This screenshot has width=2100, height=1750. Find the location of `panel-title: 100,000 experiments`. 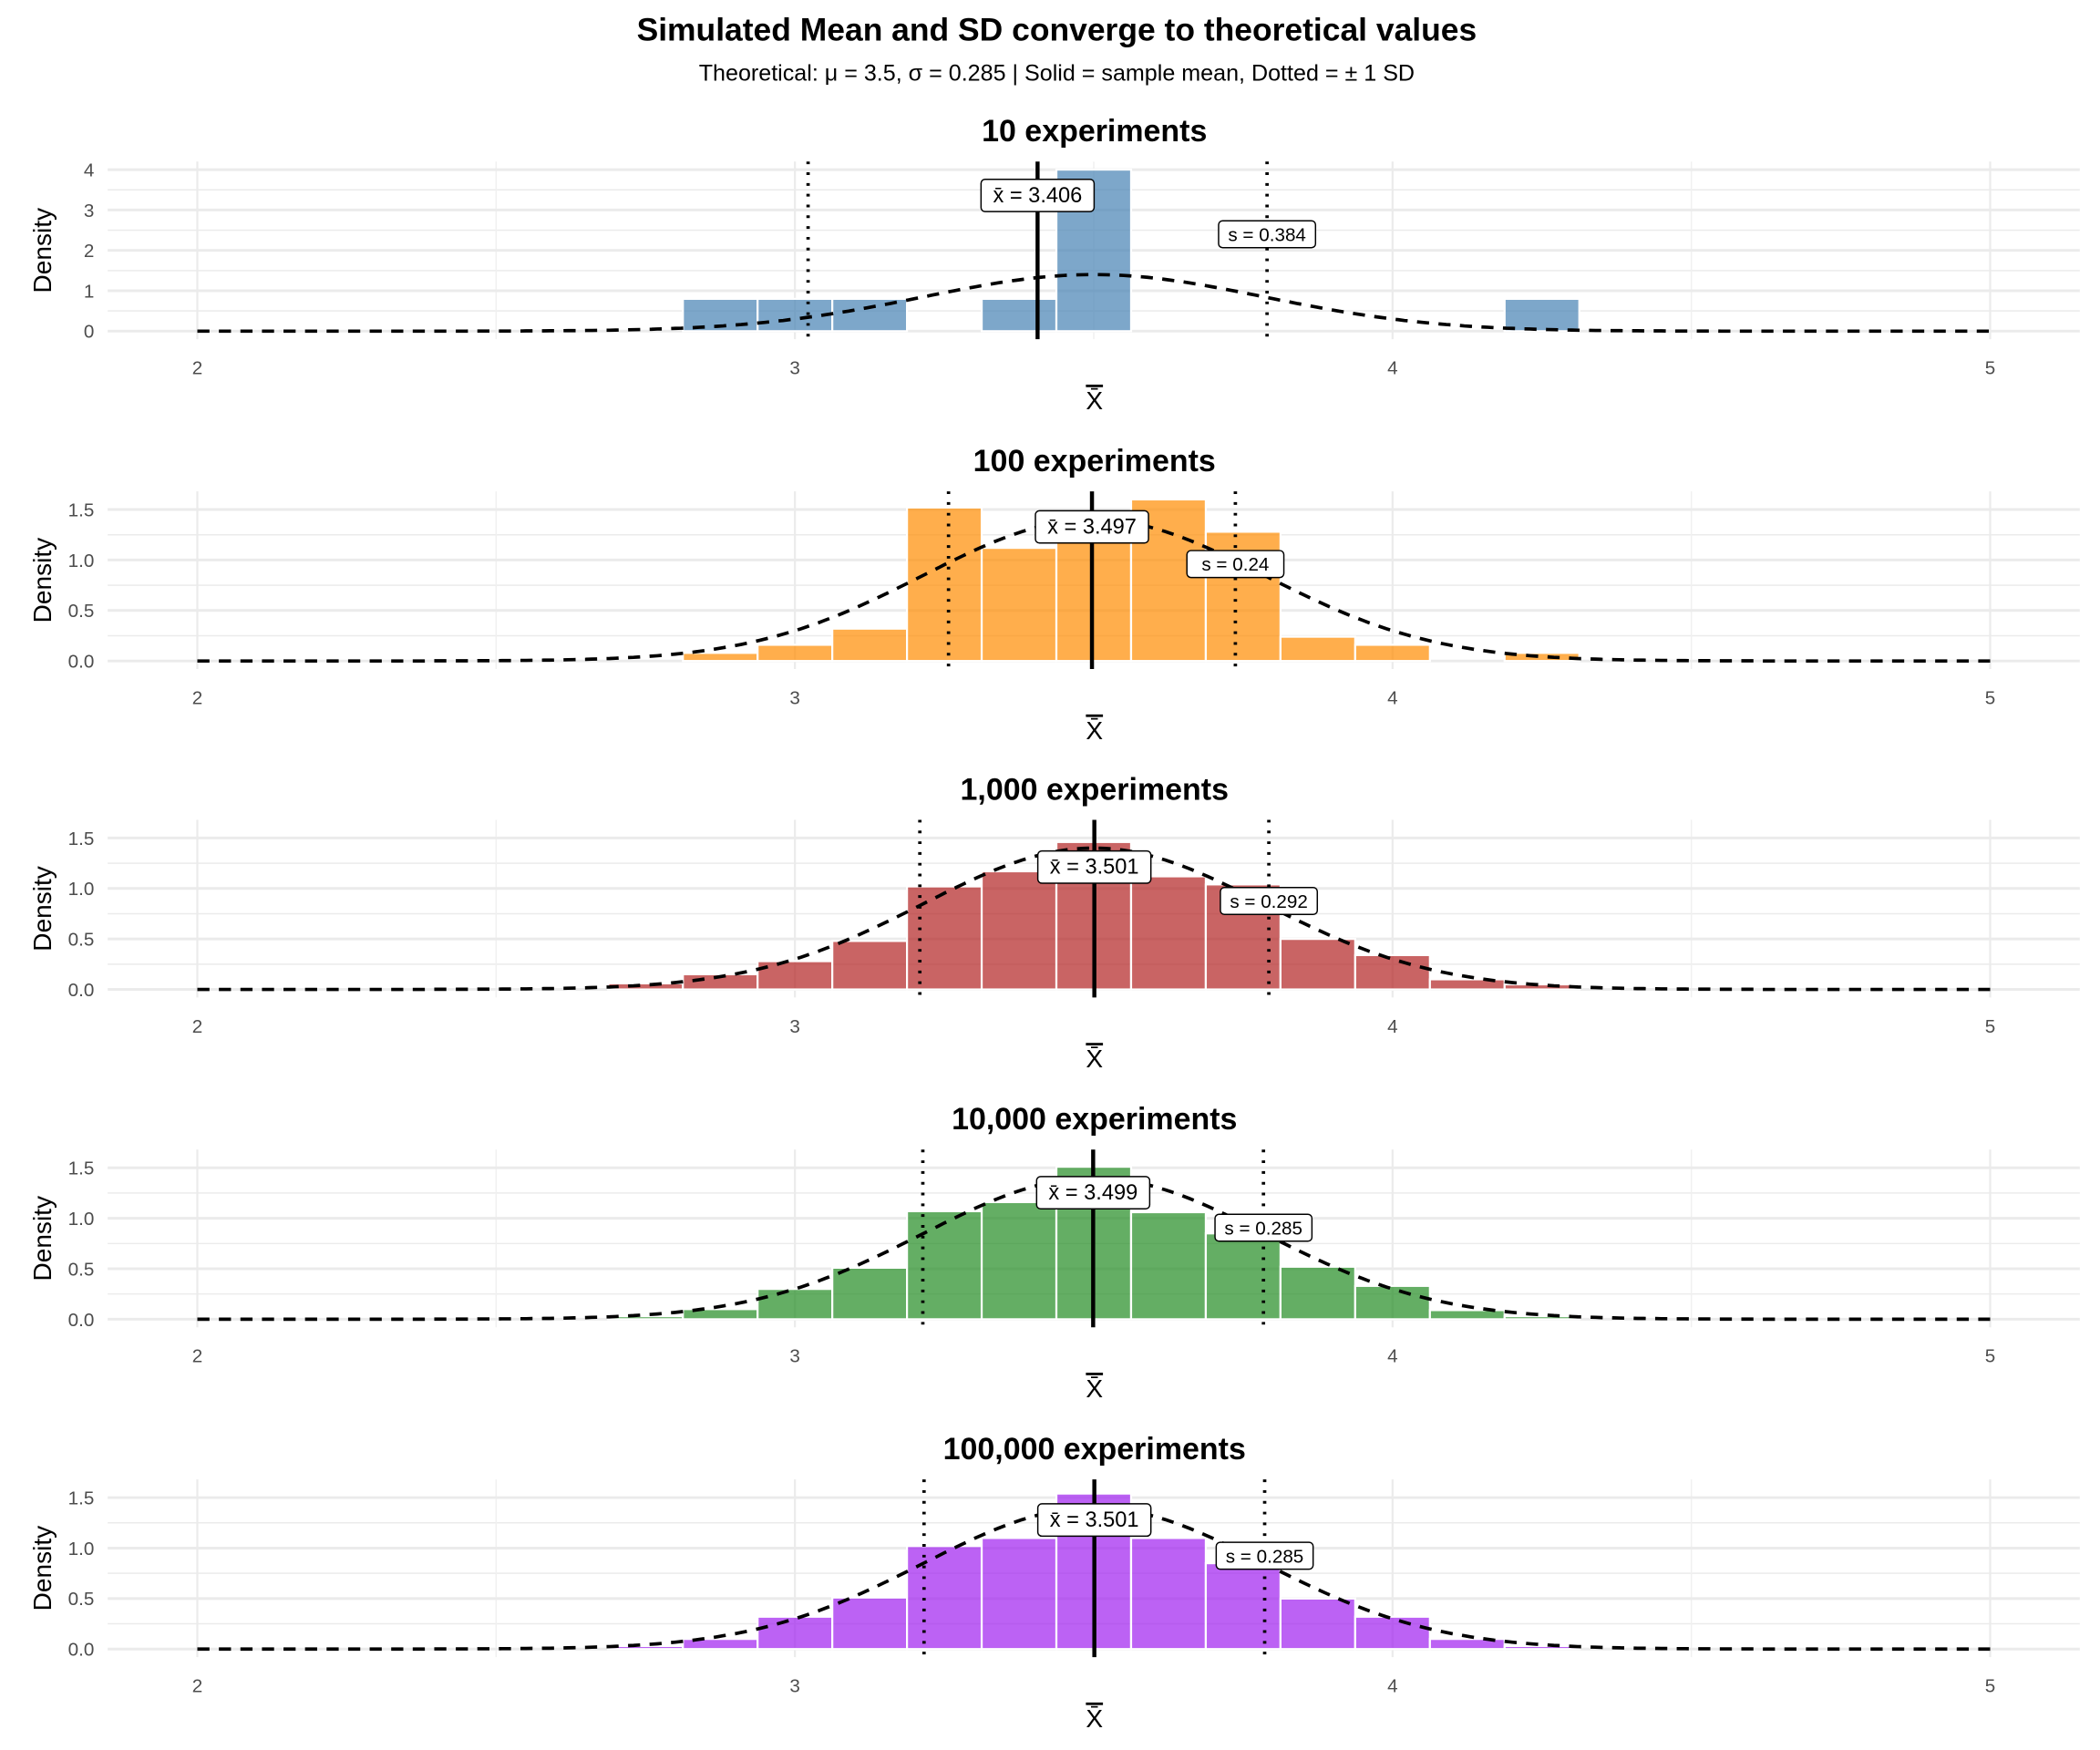

panel-title: 100,000 experiments is located at coordinates (1094, 1449).